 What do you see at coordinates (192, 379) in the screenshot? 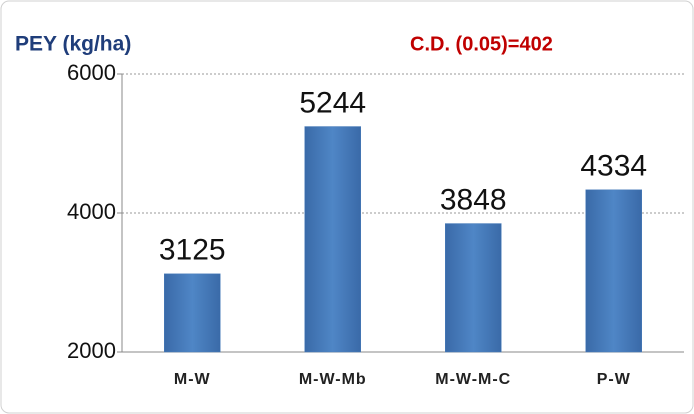
I see `x-tick-label: M-W` at bounding box center [192, 379].